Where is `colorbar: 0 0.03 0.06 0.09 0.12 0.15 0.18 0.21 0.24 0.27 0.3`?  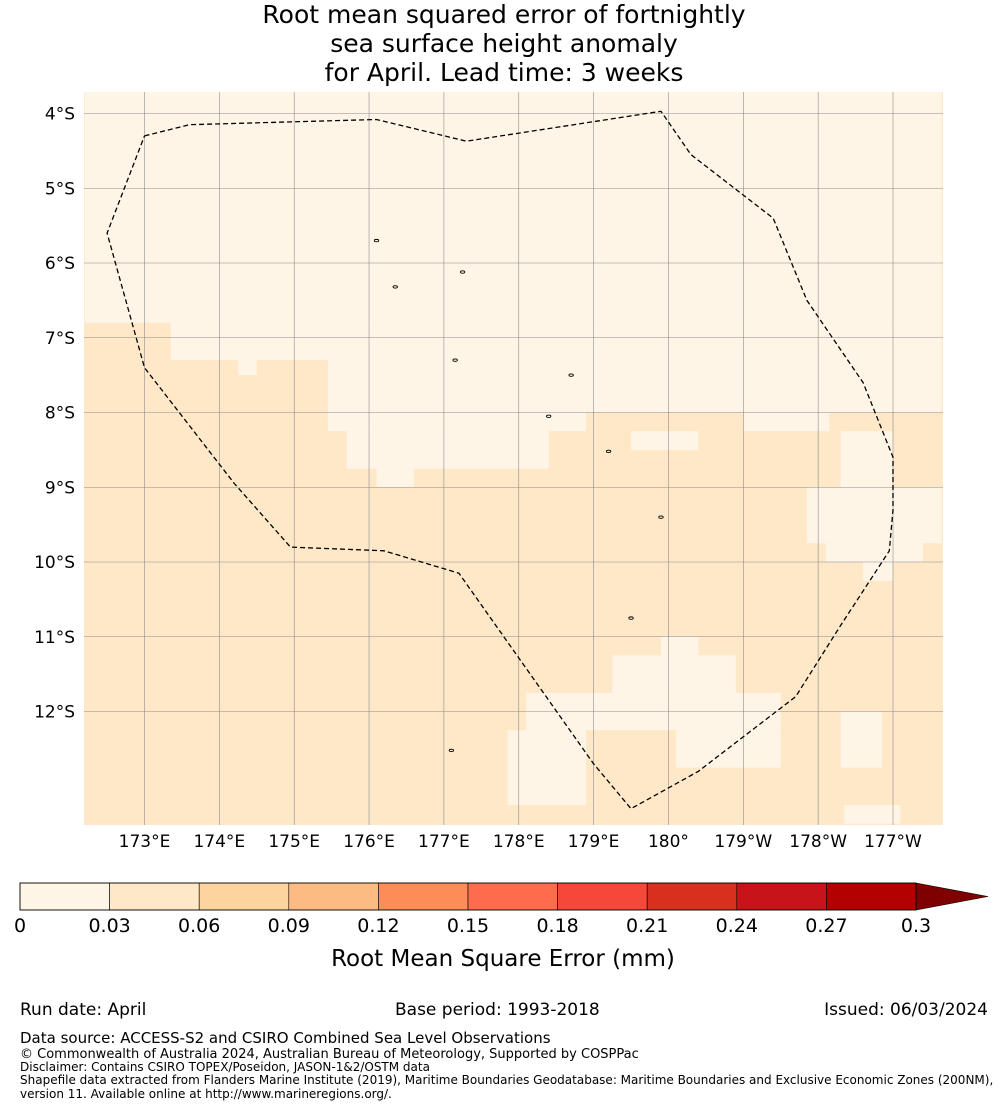 colorbar: 0 0.03 0.06 0.09 0.12 0.15 0.18 0.21 0.24 0.27 0.3 is located at coordinates (501, 909).